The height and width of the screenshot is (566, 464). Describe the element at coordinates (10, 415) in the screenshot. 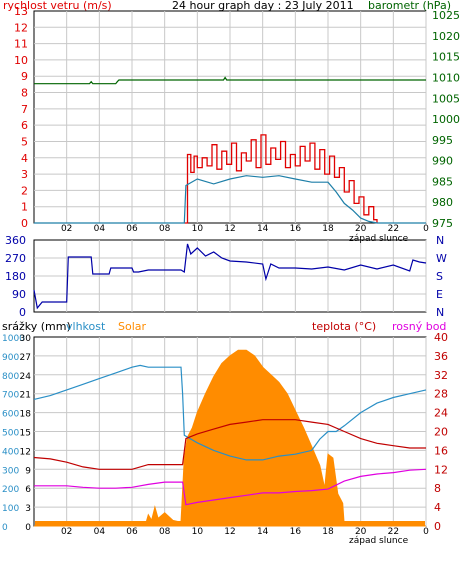

I see `solar-tick-label: 600` at that location.